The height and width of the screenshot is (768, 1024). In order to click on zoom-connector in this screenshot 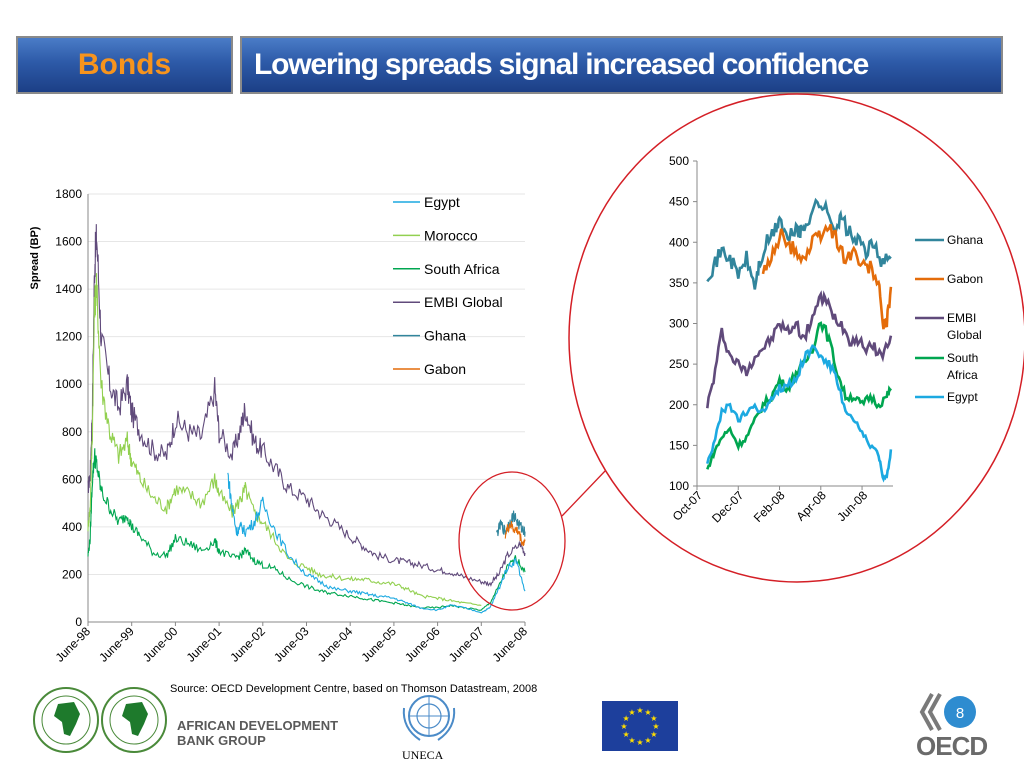, I will do `click(584, 493)`.